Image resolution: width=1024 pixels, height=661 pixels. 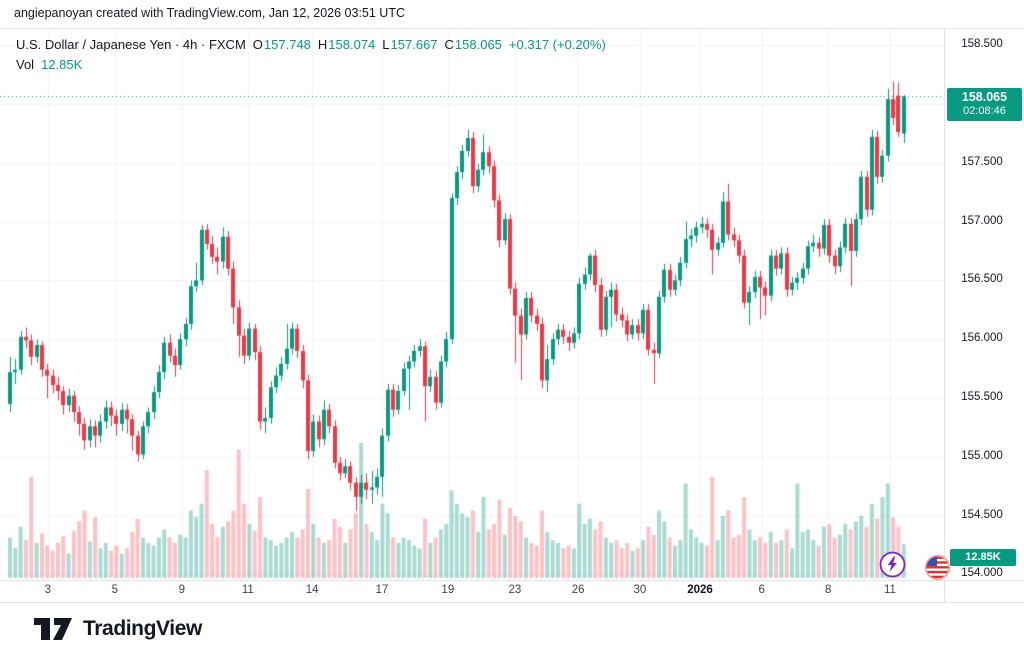 What do you see at coordinates (448, 590) in the screenshot?
I see `time-tick-label: 19` at bounding box center [448, 590].